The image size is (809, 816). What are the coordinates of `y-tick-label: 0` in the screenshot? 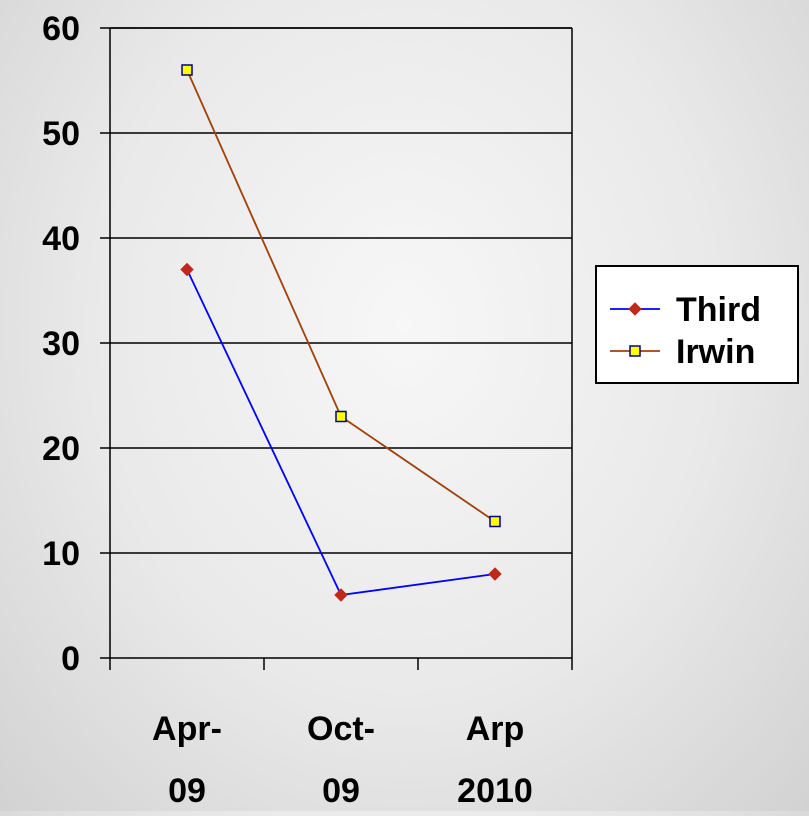 It's located at (70, 659).